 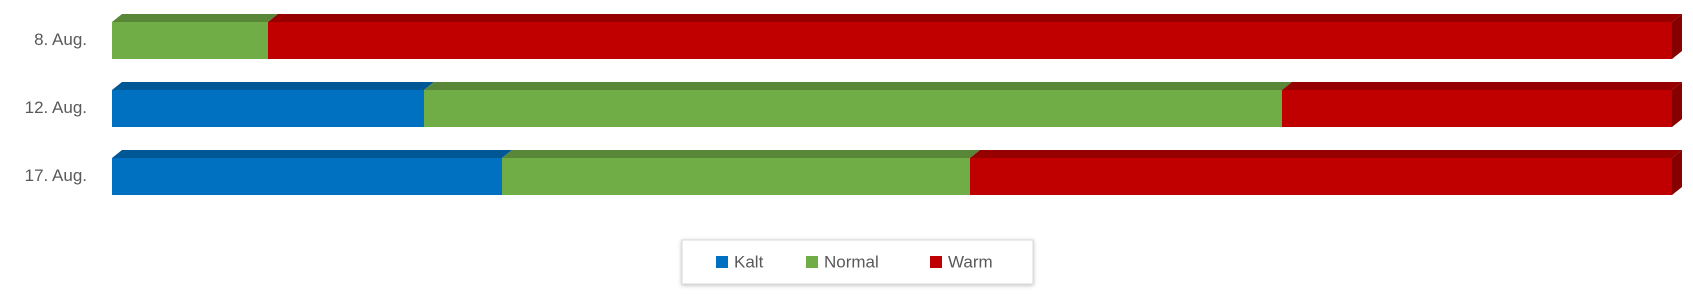 What do you see at coordinates (970, 261) in the screenshot?
I see `legend-label: Warm` at bounding box center [970, 261].